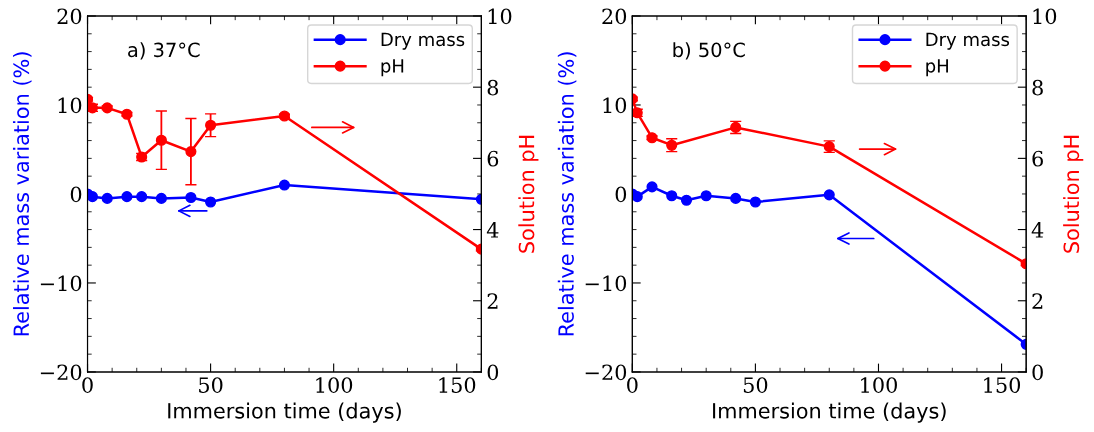 The image size is (1094, 432). What do you see at coordinates (709, 51) in the screenshot?
I see `annotation: b) 50°C` at bounding box center [709, 51].